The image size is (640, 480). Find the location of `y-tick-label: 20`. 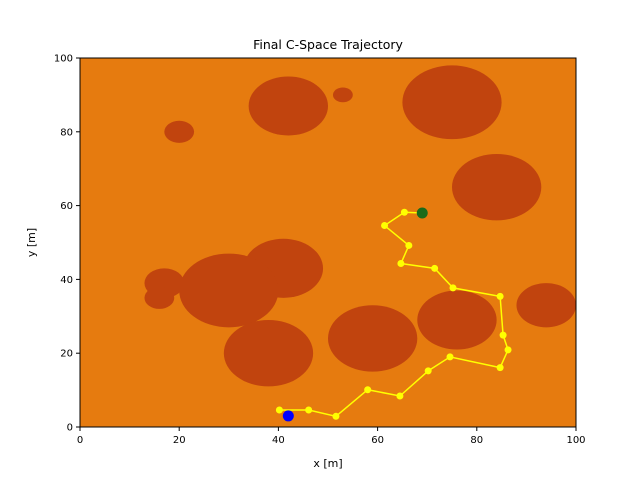

y-tick-label: 20 is located at coordinates (66, 354).